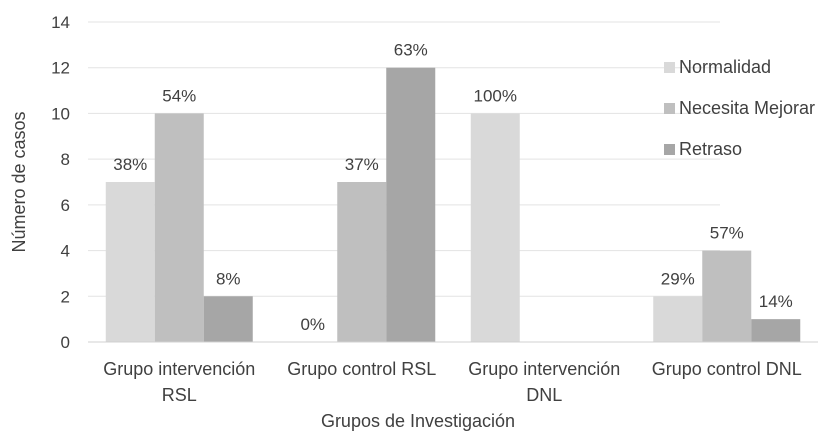 The height and width of the screenshot is (432, 835). What do you see at coordinates (411, 50) in the screenshot?
I see `data-label: 63%` at bounding box center [411, 50].